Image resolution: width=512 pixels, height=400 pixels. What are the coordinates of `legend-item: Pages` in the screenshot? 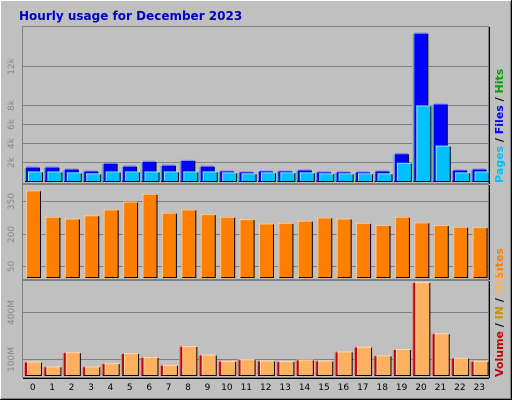 It's located at (499, 164).